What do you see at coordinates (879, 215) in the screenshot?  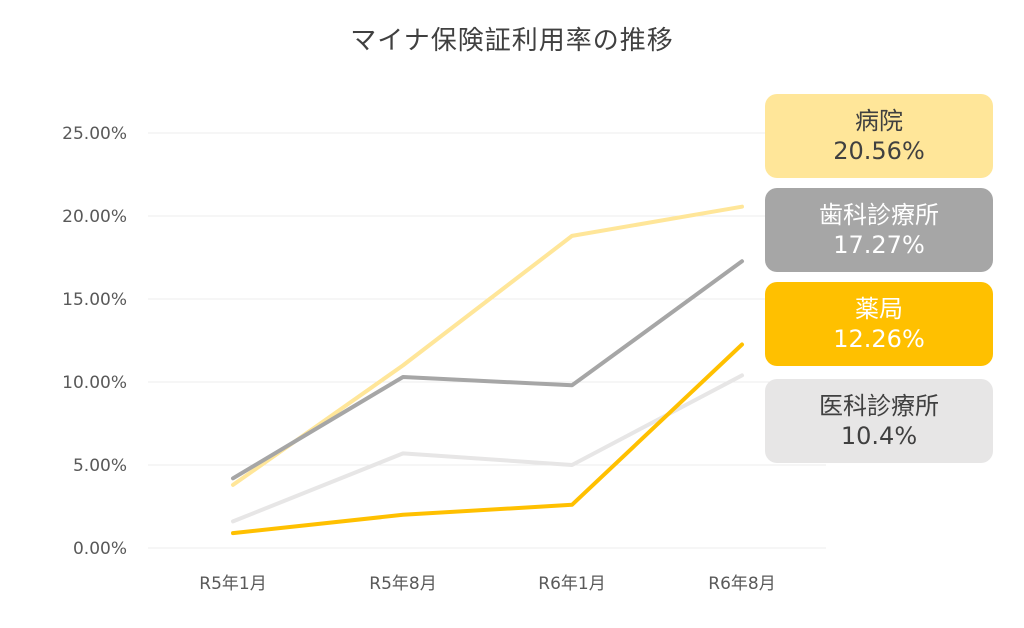 I see `callout-dental-clinic-label: 歯科診療所` at bounding box center [879, 215].